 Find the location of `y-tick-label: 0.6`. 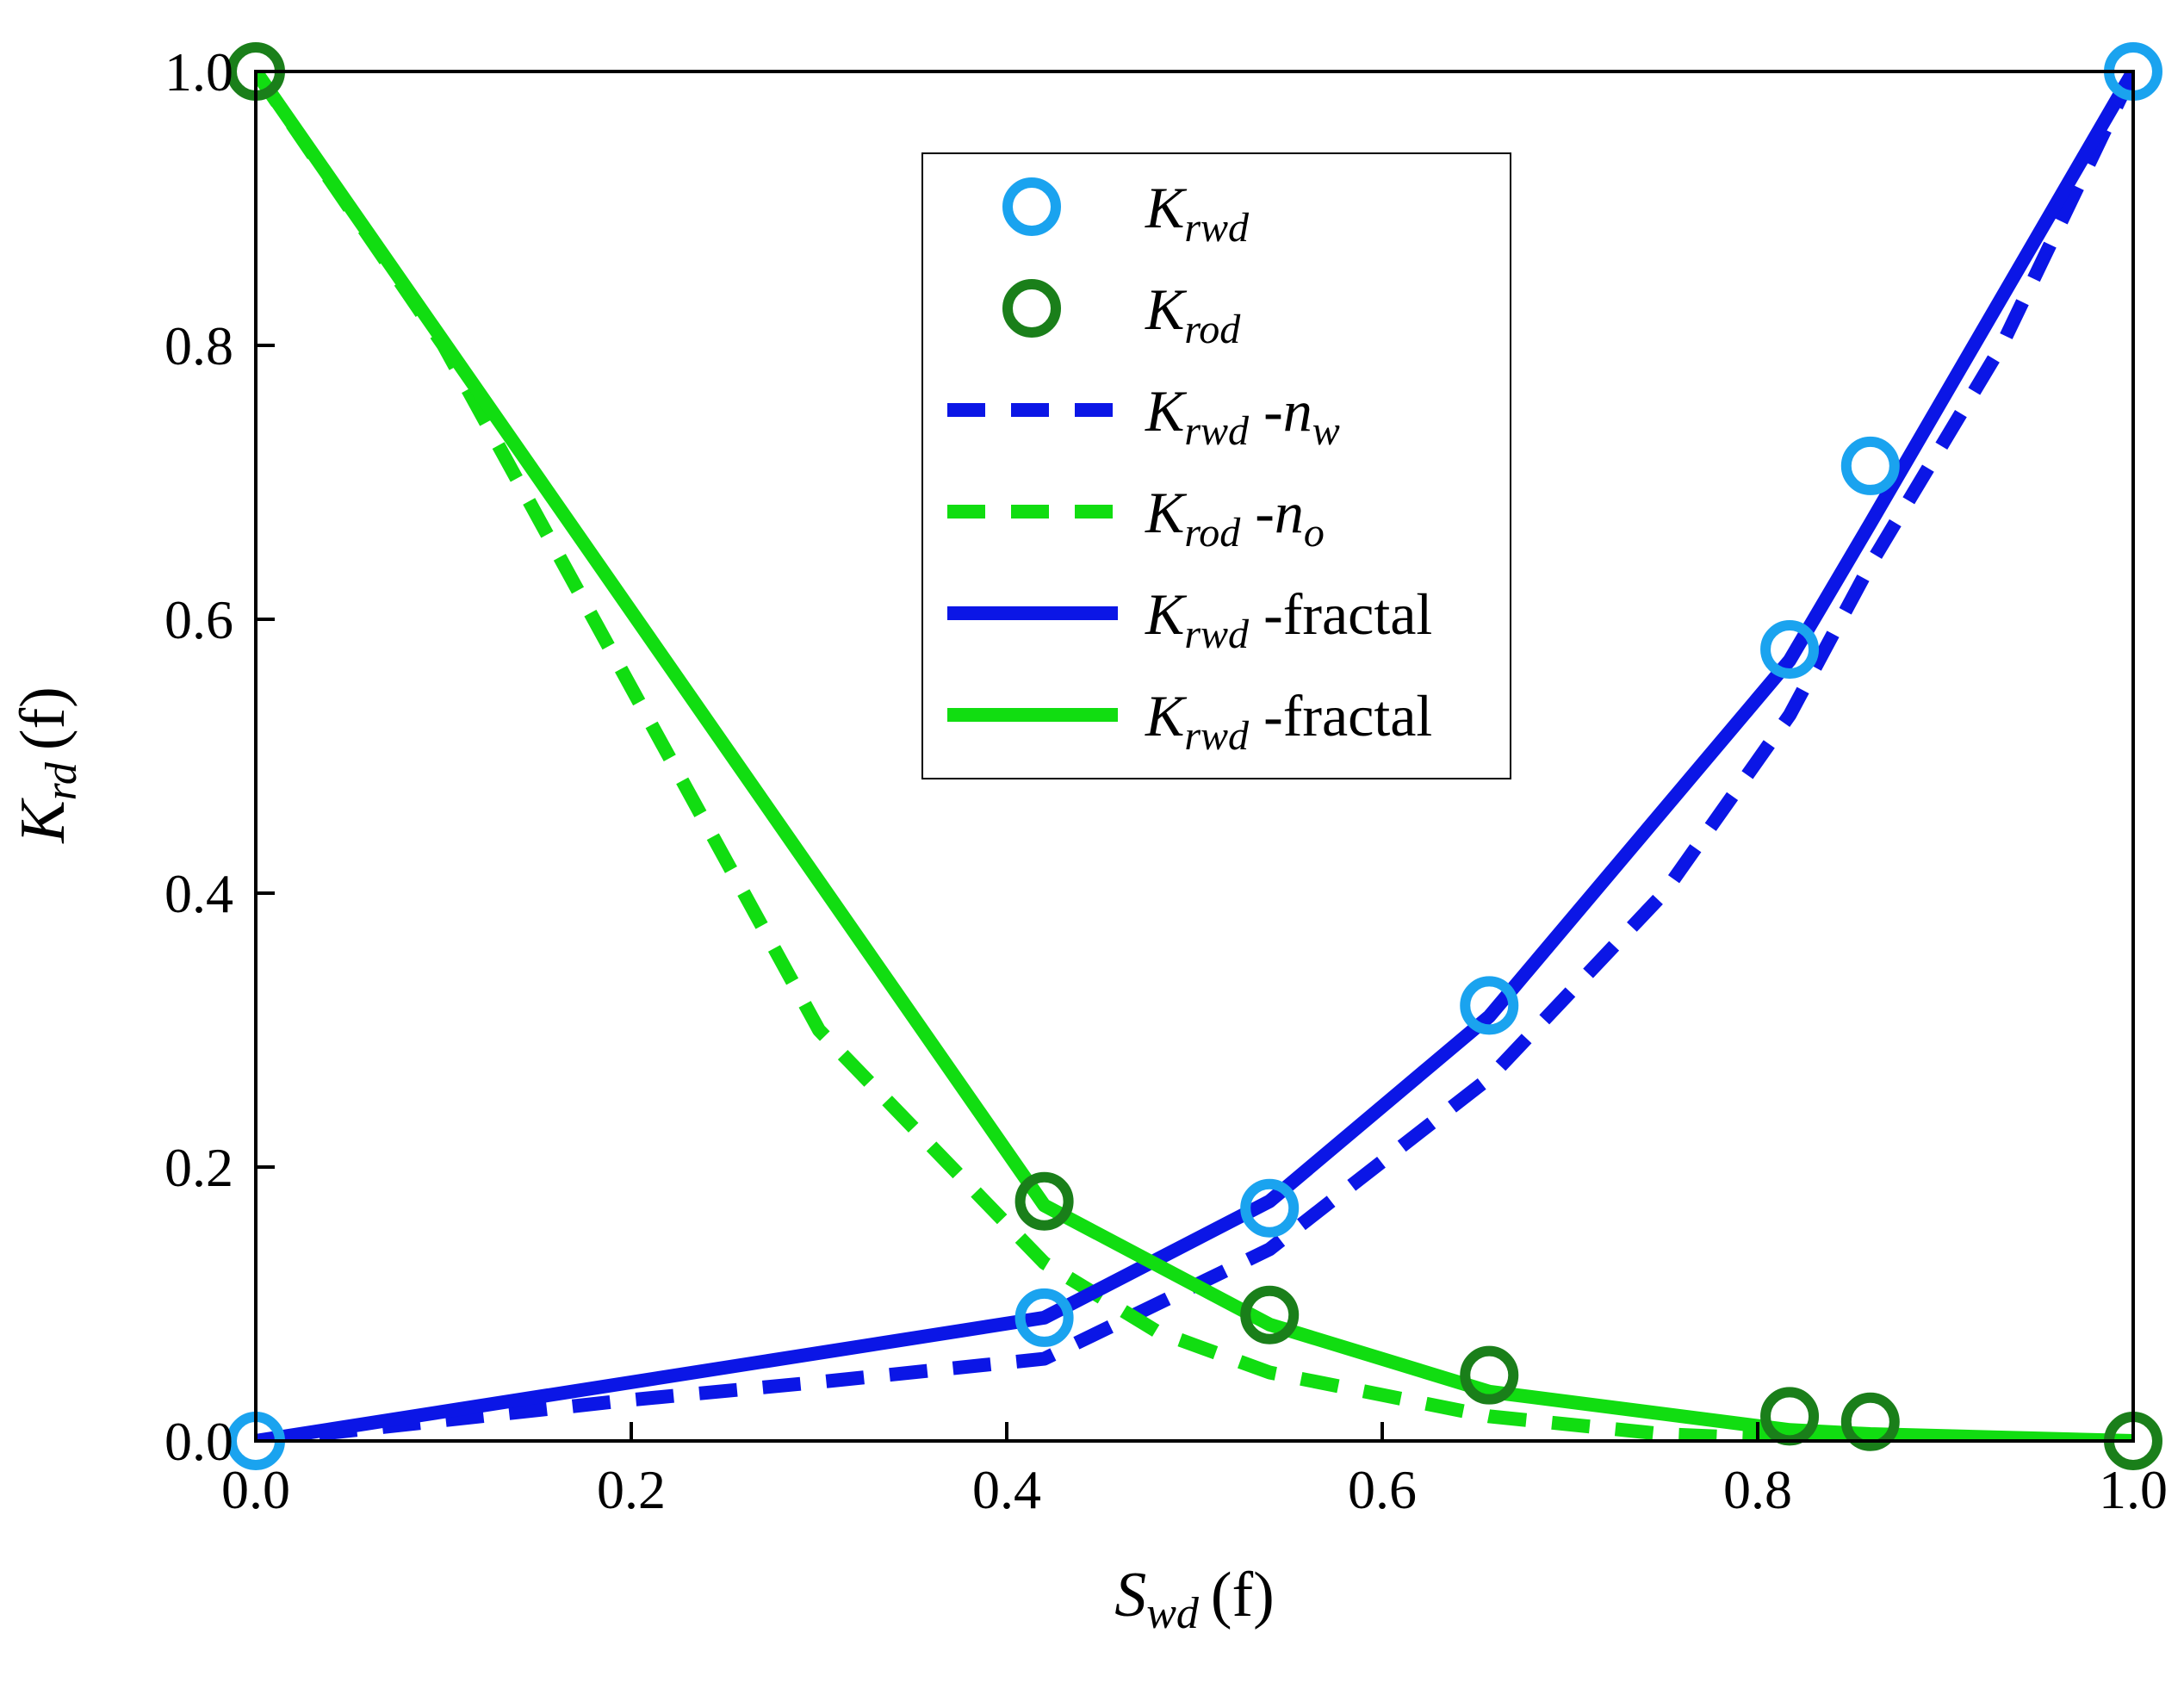

y-tick-label: 0.6 is located at coordinates (198, 619).